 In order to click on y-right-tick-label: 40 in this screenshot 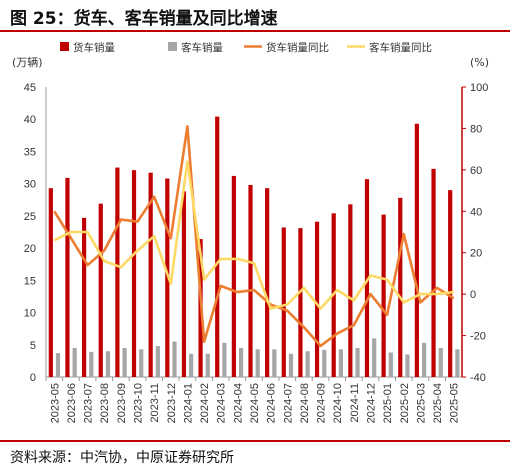, I will do `click(476, 212)`.